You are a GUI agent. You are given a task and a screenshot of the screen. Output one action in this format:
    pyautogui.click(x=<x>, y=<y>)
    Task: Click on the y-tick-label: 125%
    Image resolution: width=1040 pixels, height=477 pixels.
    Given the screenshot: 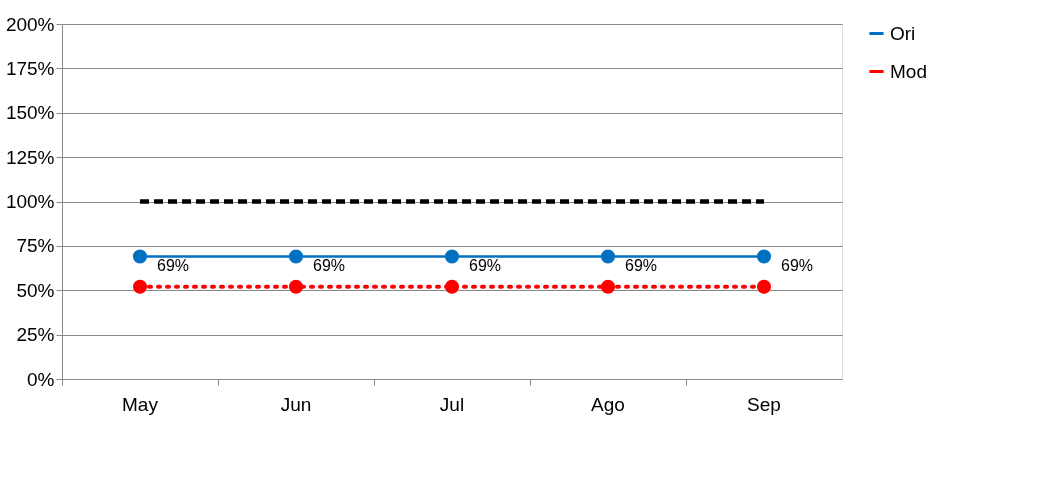 What is the action you would take?
    pyautogui.click(x=30, y=157)
    